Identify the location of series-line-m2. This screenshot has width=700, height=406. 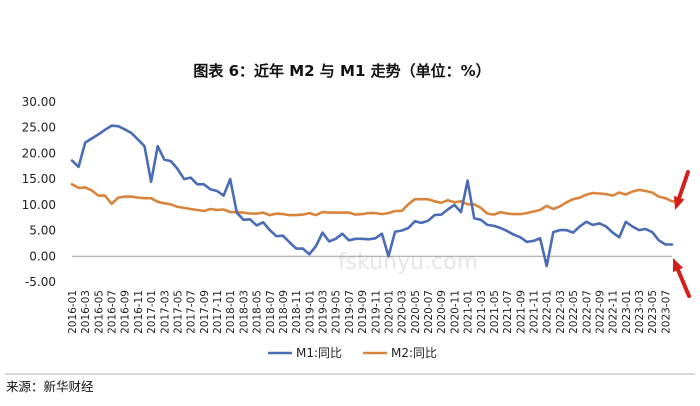
(375, 200).